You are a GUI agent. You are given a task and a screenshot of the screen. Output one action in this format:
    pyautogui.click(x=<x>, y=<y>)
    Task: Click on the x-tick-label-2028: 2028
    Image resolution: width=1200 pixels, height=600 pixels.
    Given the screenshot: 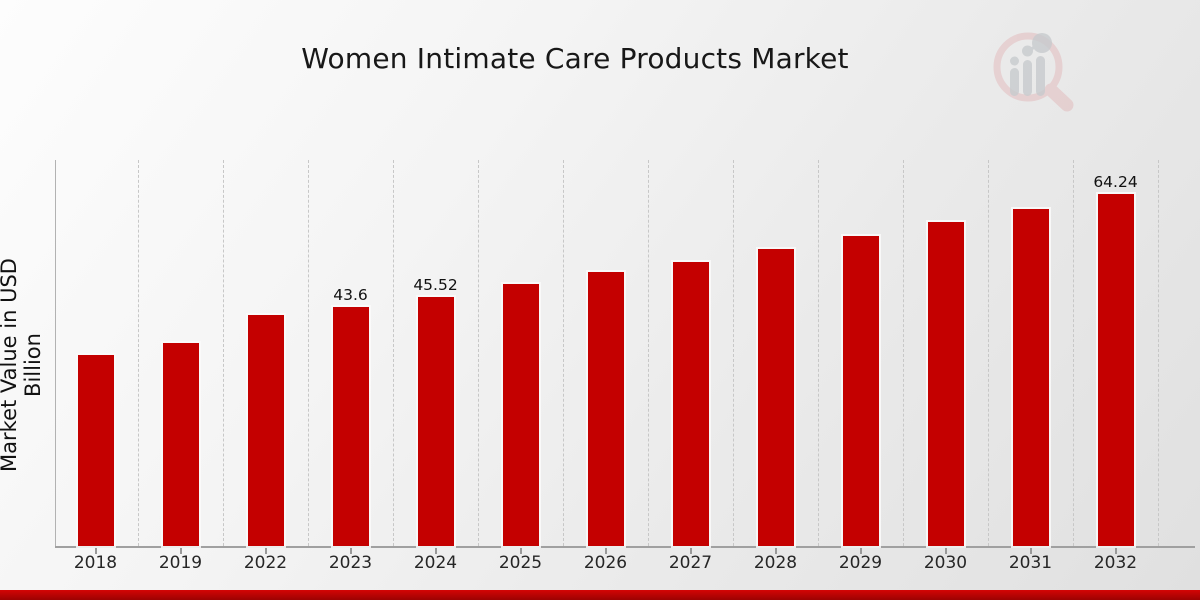 What is the action you would take?
    pyautogui.click(x=775, y=563)
    